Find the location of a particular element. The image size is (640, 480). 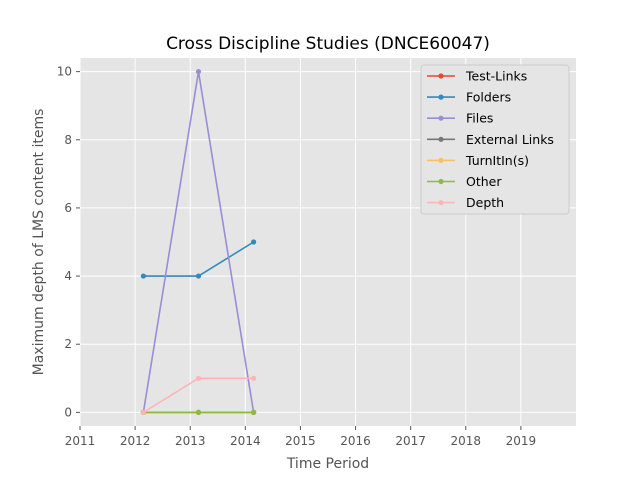

x-tick-label: 2015 is located at coordinates (300, 441).